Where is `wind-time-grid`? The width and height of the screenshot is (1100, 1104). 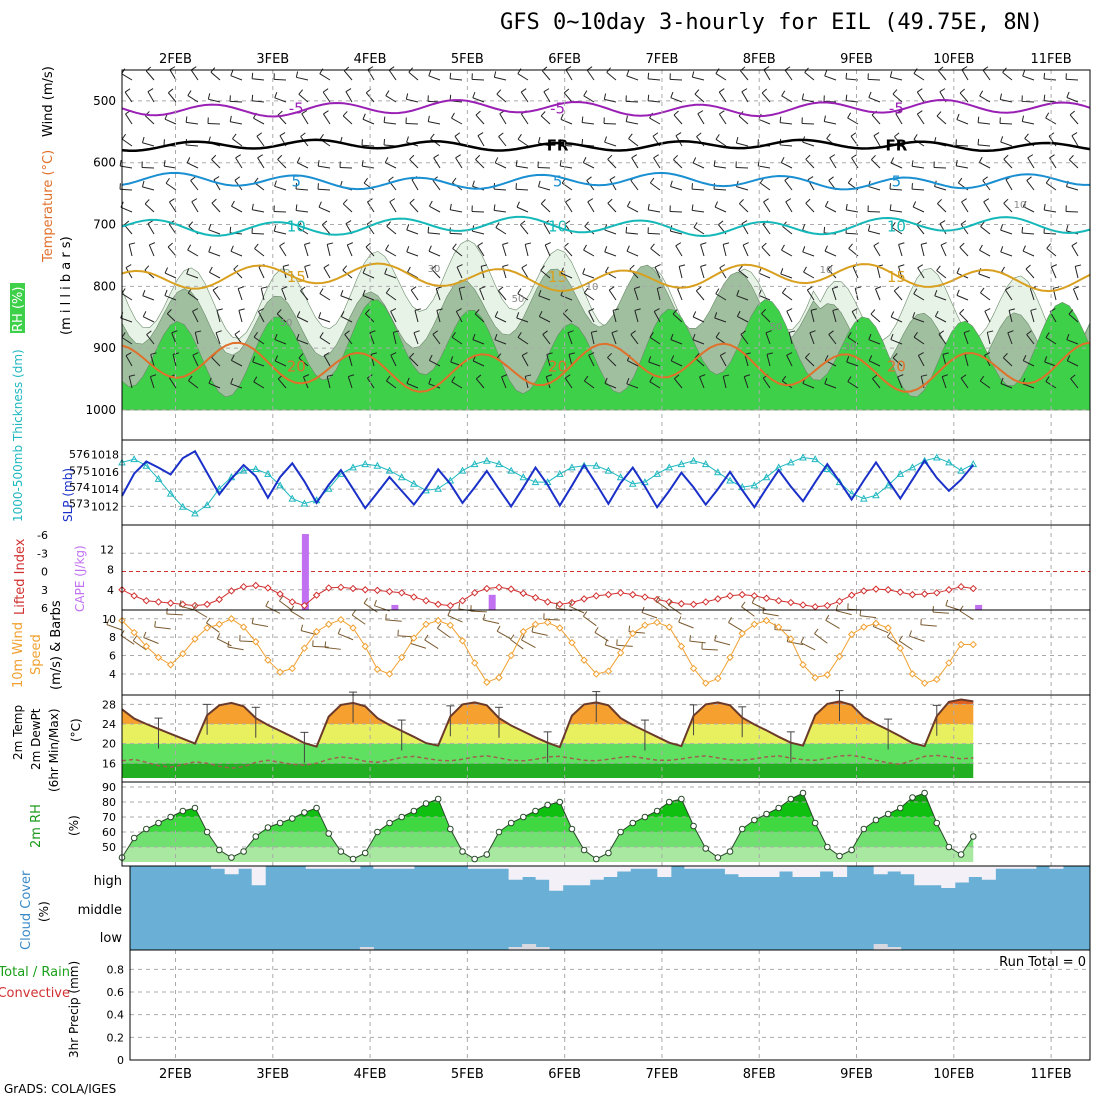
wind-time-grid is located at coordinates (614, 652).